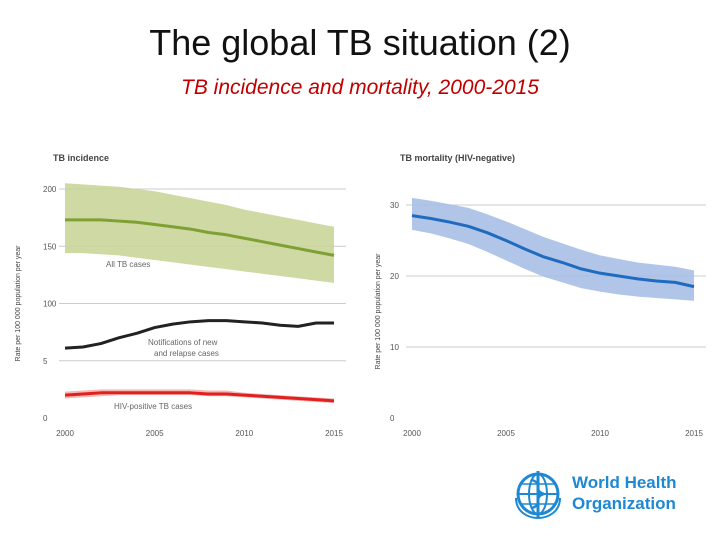 This screenshot has width=720, height=540. I want to click on y-tick-label: 5, so click(45, 361).